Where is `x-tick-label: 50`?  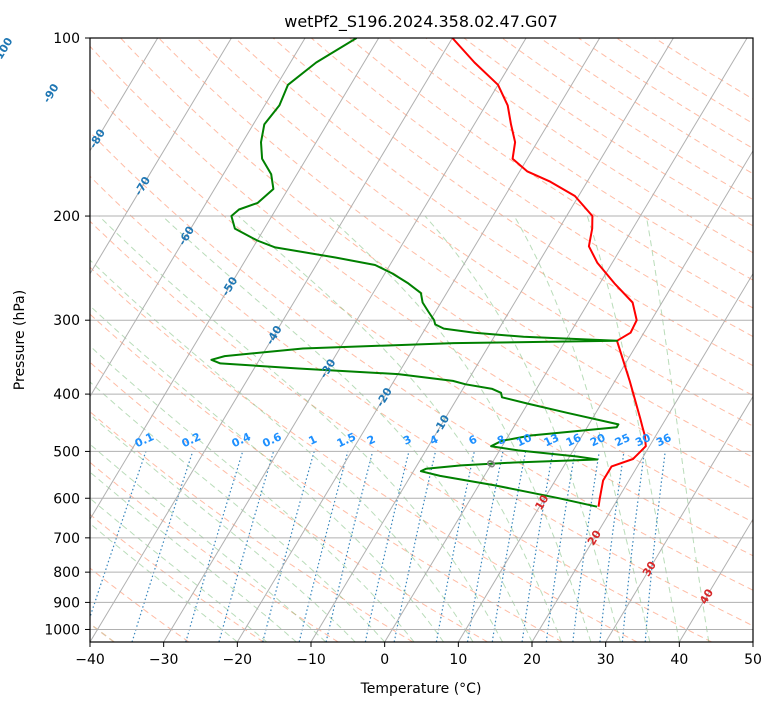
x-tick-label: 50 is located at coordinates (753, 660).